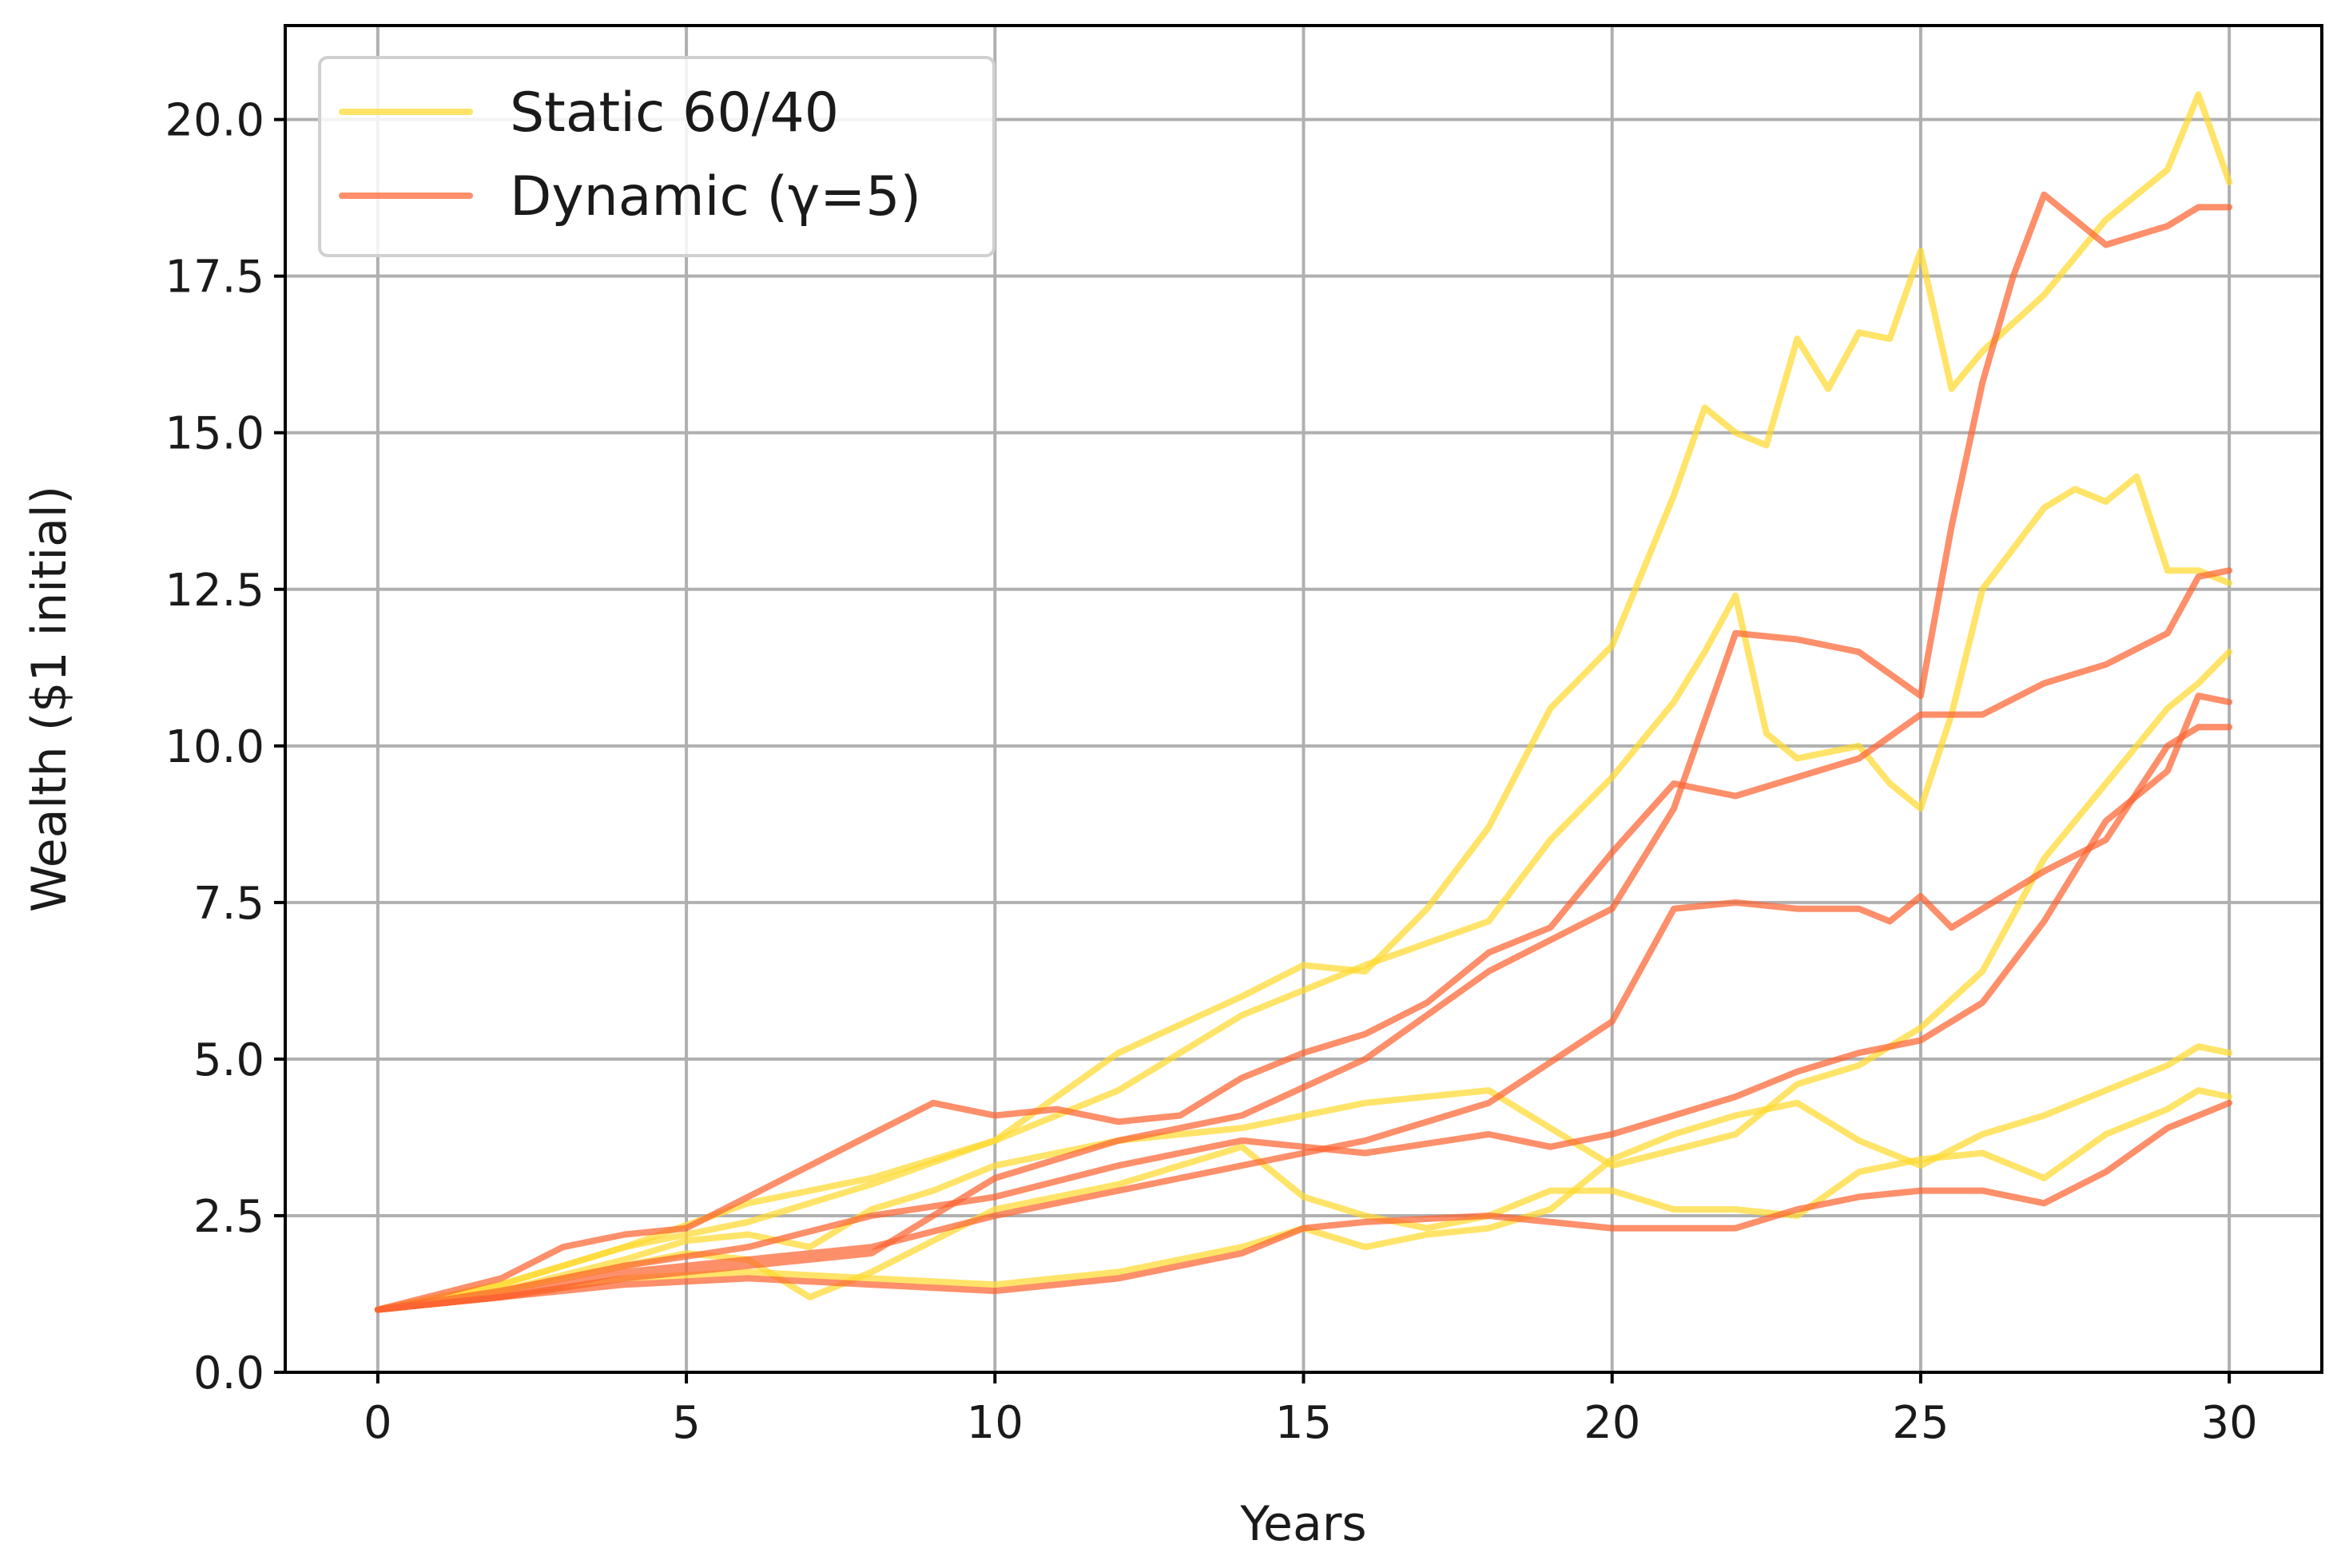  I want to click on y-tick-label: 5.0, so click(228, 1060).